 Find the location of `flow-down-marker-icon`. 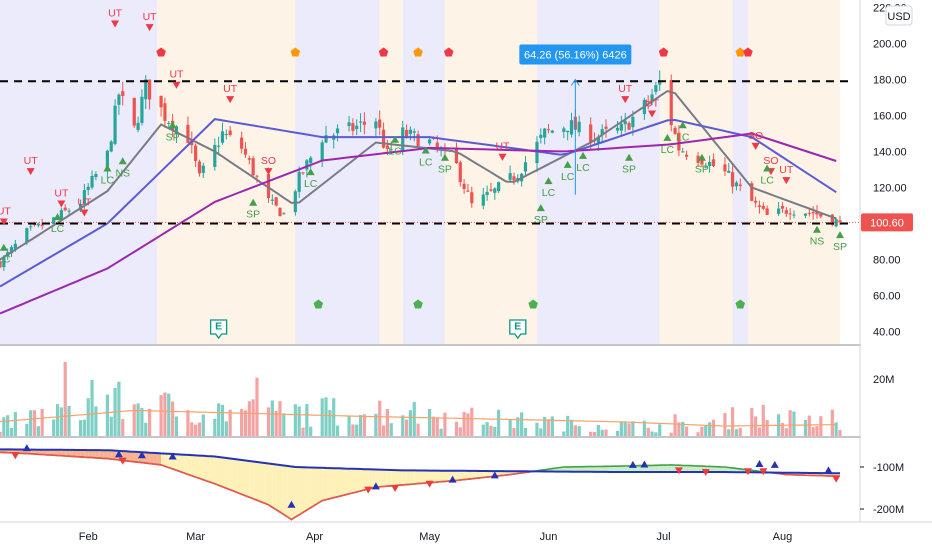

flow-down-marker-icon is located at coordinates (763, 472).